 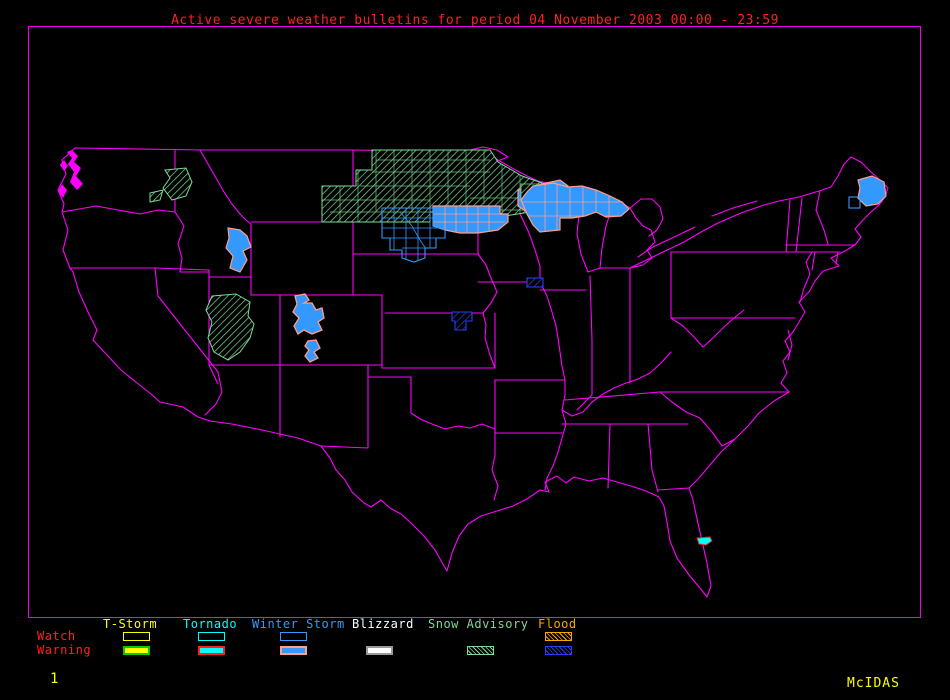 I want to click on flood-warning-nebraska, so click(x=462, y=321).